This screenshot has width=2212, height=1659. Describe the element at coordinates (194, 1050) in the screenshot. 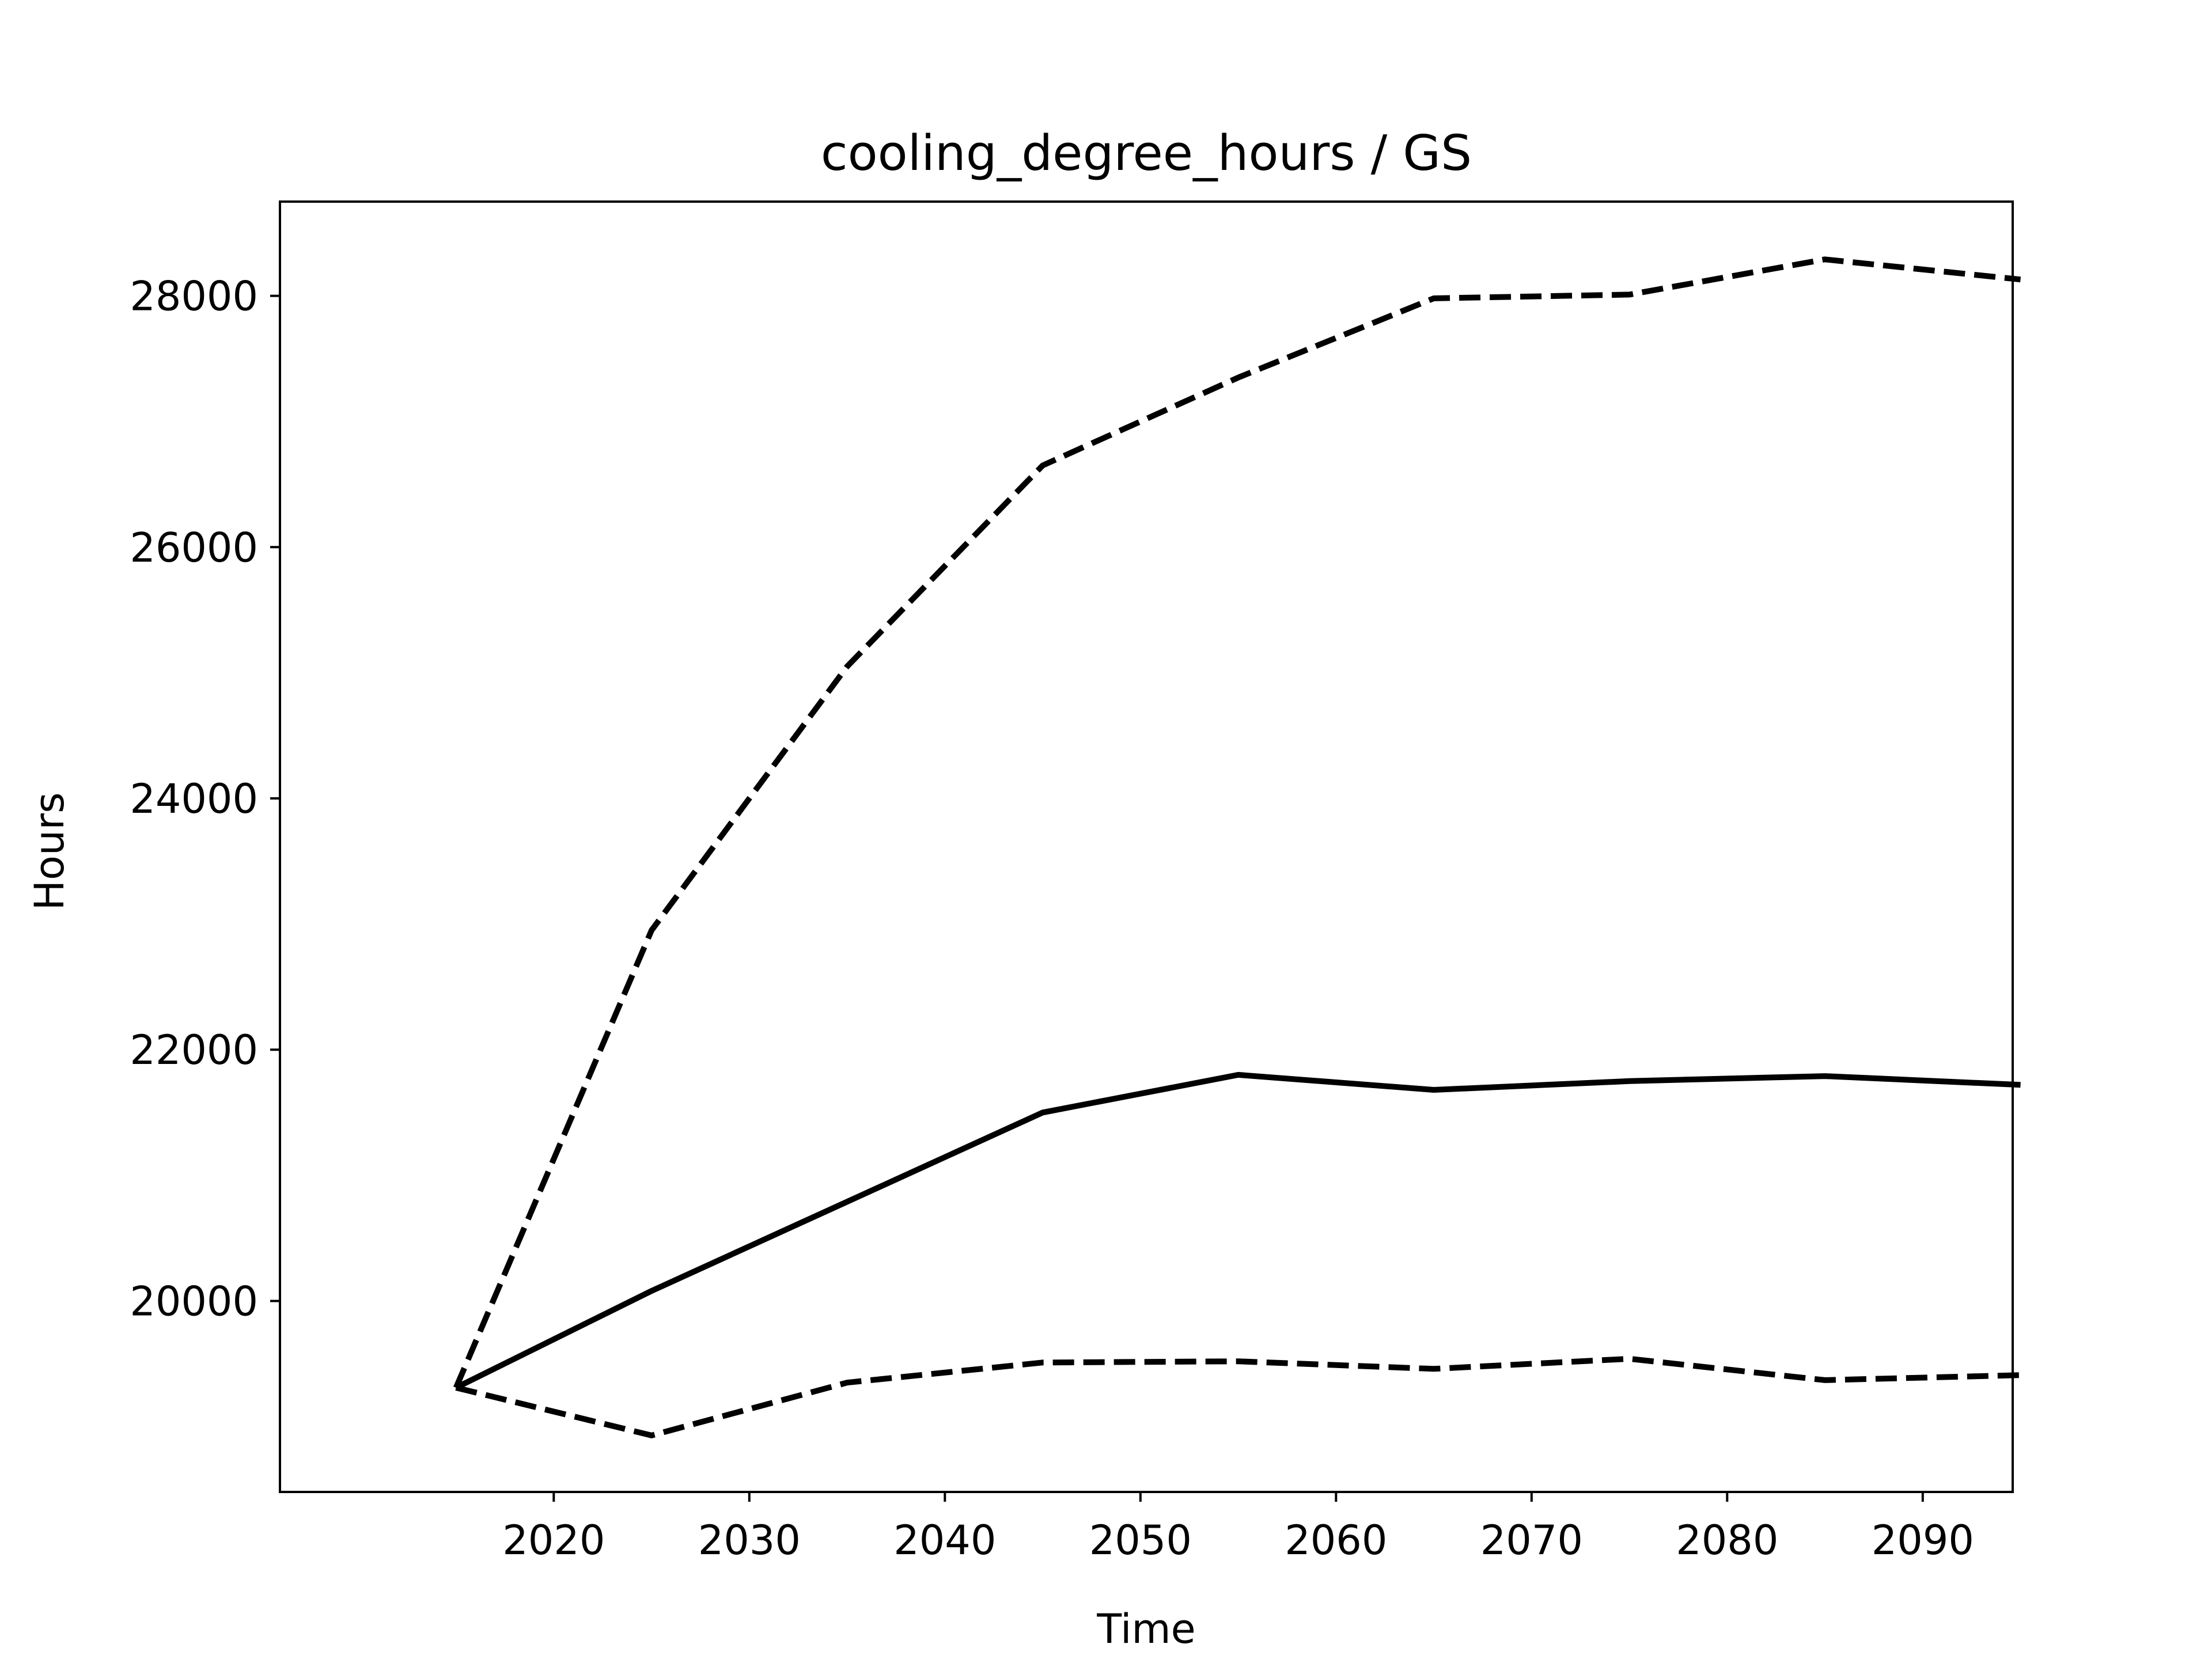

I see `y-tick-label-22000: 22000` at that location.